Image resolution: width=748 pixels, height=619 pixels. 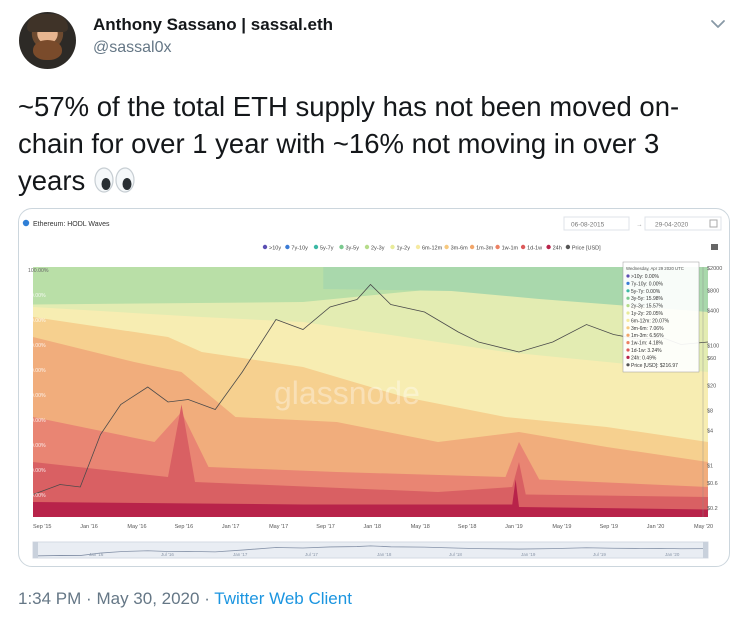 I want to click on navigator-handle-left, so click(x=35, y=550).